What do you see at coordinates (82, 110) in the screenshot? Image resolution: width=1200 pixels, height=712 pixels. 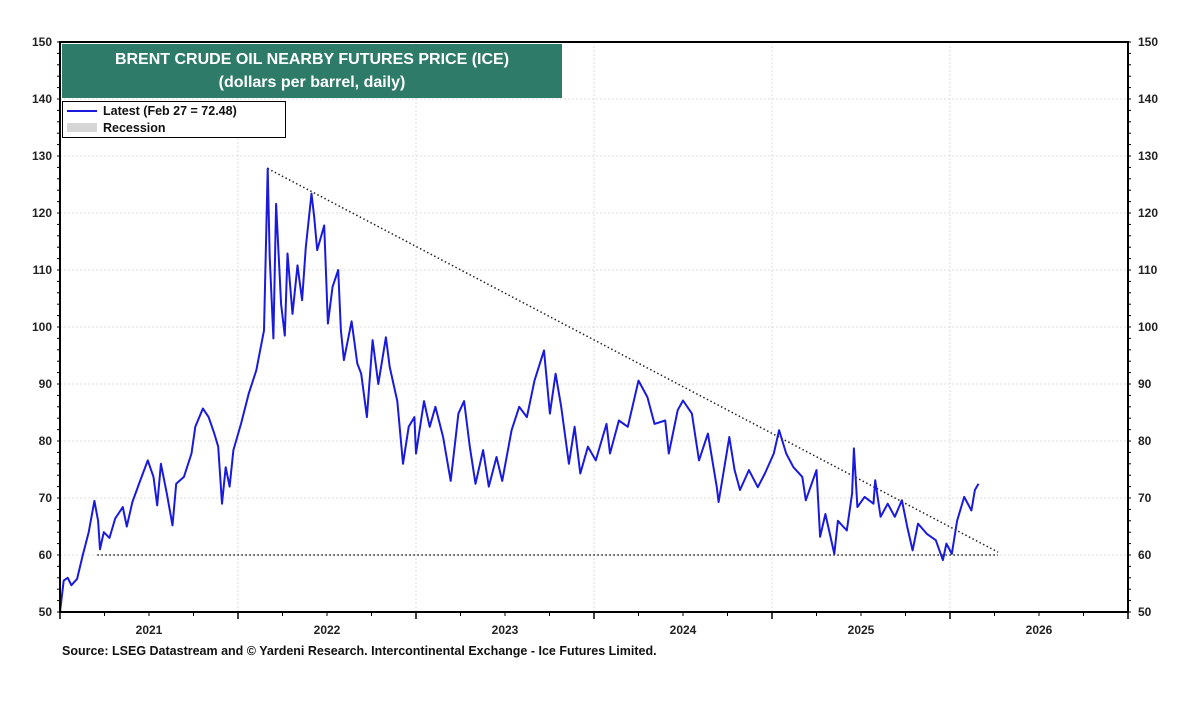 I see `legend-line-swatch` at bounding box center [82, 110].